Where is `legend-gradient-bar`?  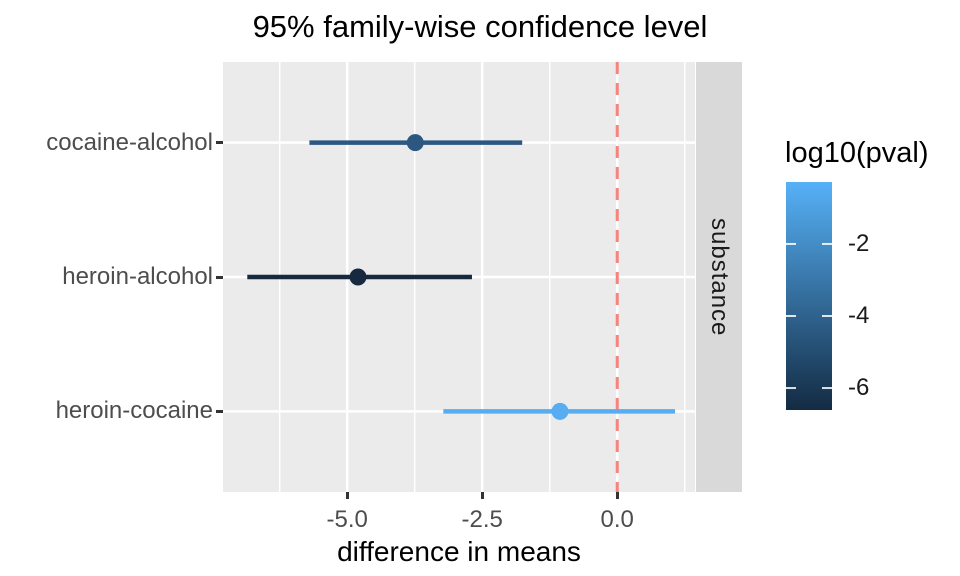
legend-gradient-bar is located at coordinates (809, 296).